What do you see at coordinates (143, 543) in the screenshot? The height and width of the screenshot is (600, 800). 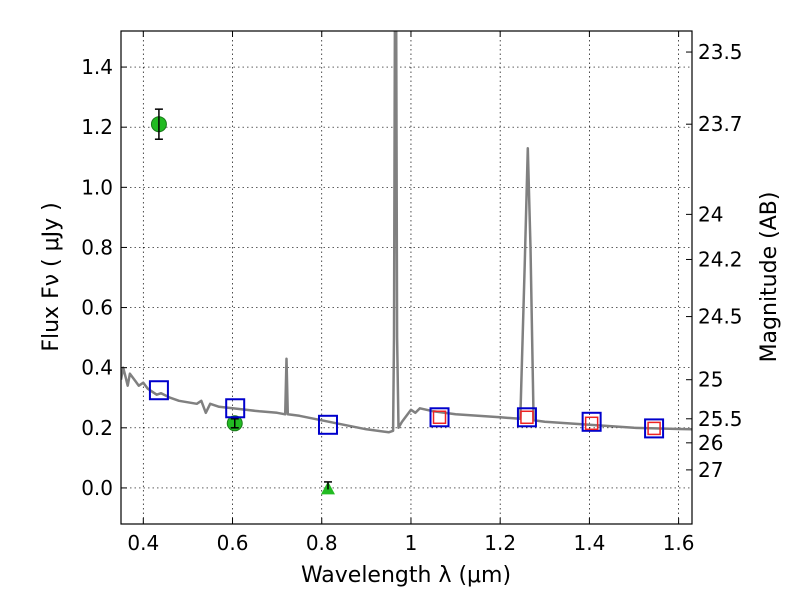 I see `x-tick-label: 0.4` at bounding box center [143, 543].